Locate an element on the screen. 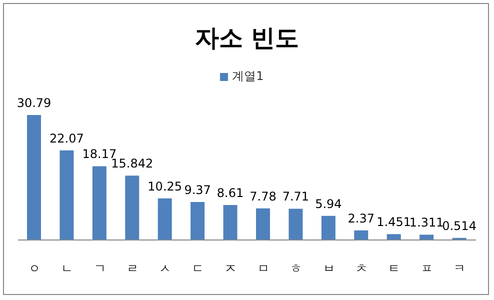  x-tick-label: ㅈ is located at coordinates (230, 269).